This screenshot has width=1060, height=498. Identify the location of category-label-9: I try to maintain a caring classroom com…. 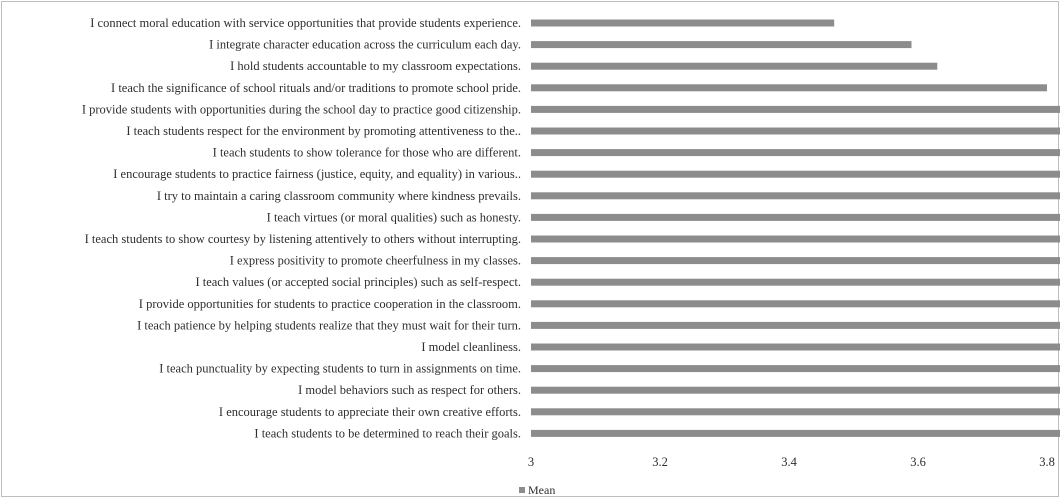
(339, 196).